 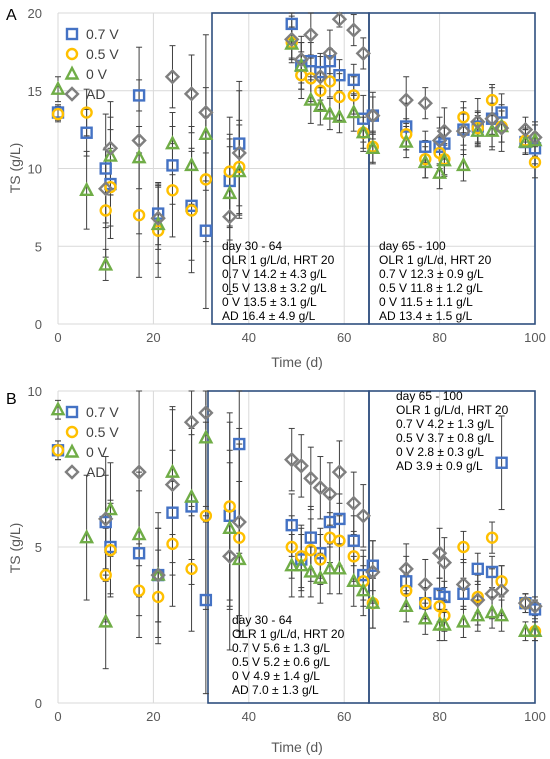 What do you see at coordinates (445, 438) in the screenshot?
I see `annotation-line: 0.5 V 3.7 ± 0.8 g/L` at bounding box center [445, 438].